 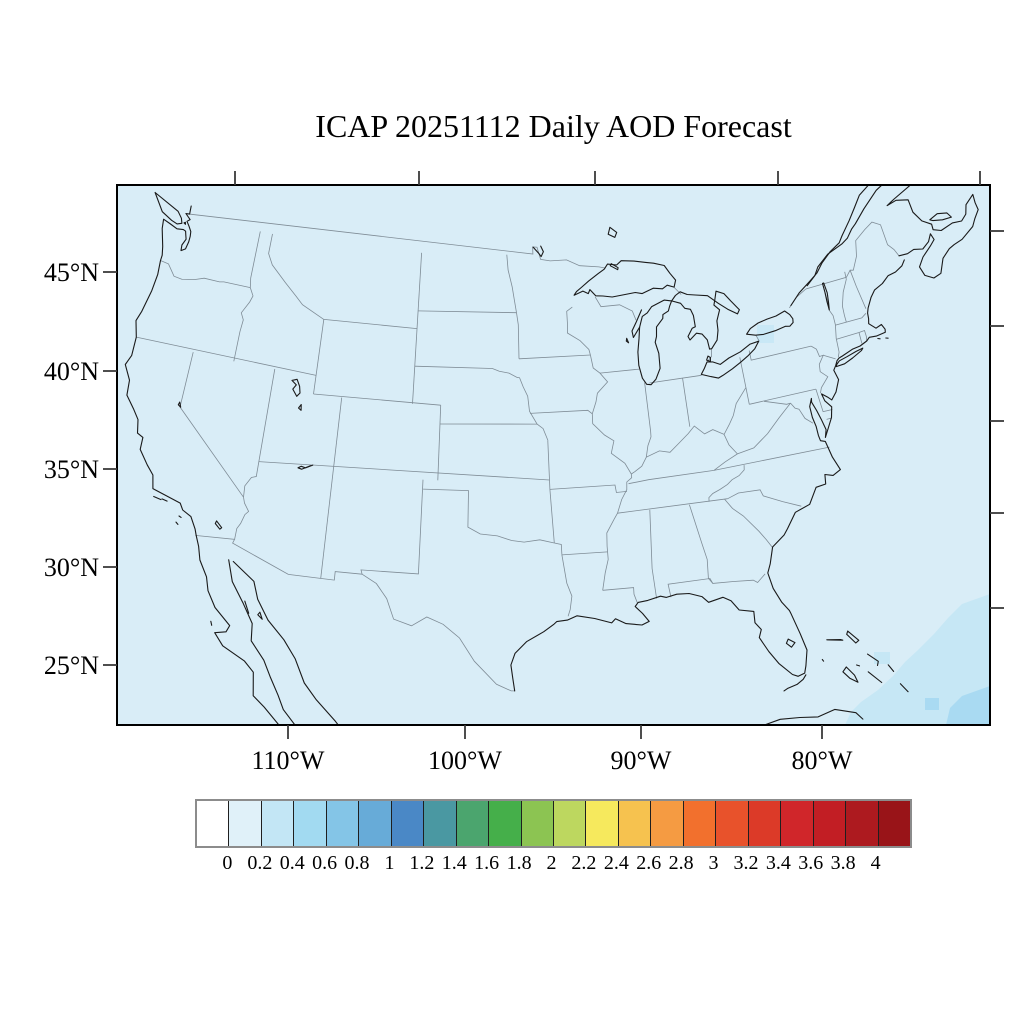 I want to click on lat-axis-label: 30°N, so click(x=71, y=567).